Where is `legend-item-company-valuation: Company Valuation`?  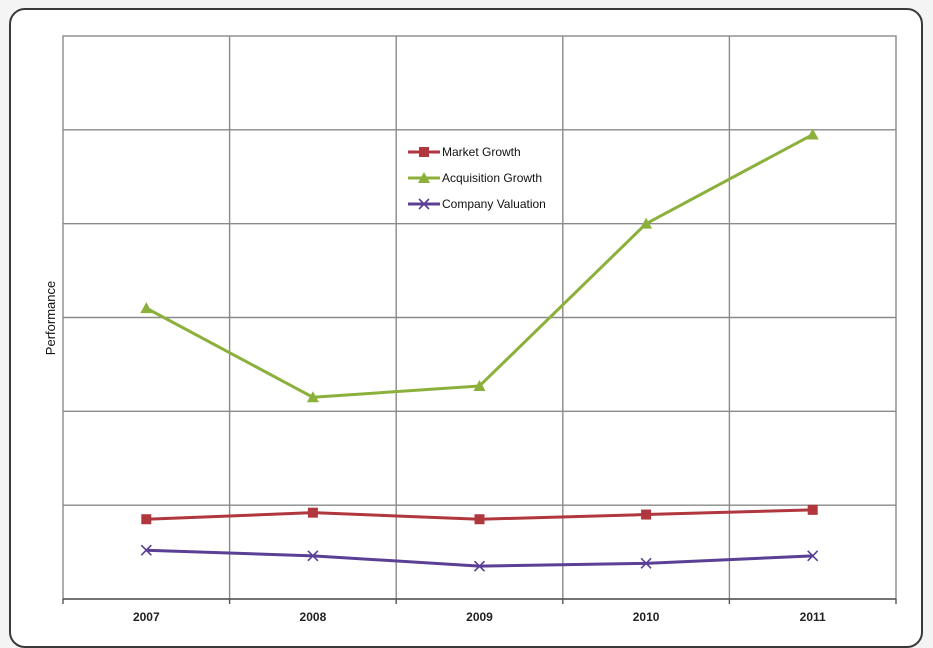
legend-item-company-valuation: Company Valuation is located at coordinates (477, 204).